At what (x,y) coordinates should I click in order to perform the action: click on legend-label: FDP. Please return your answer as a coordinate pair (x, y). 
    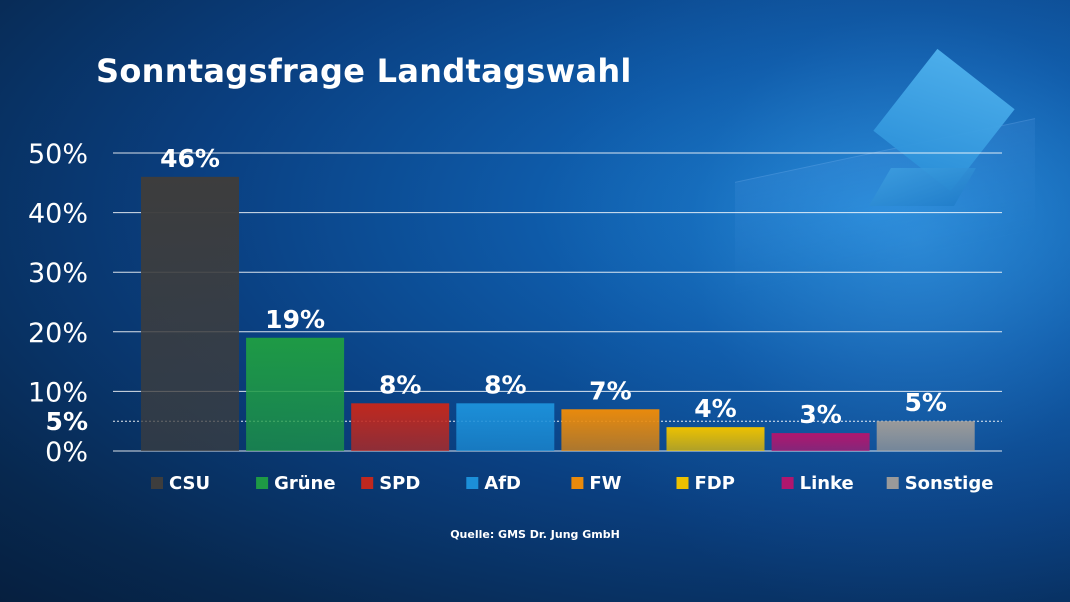
    Looking at the image, I should click on (715, 483).